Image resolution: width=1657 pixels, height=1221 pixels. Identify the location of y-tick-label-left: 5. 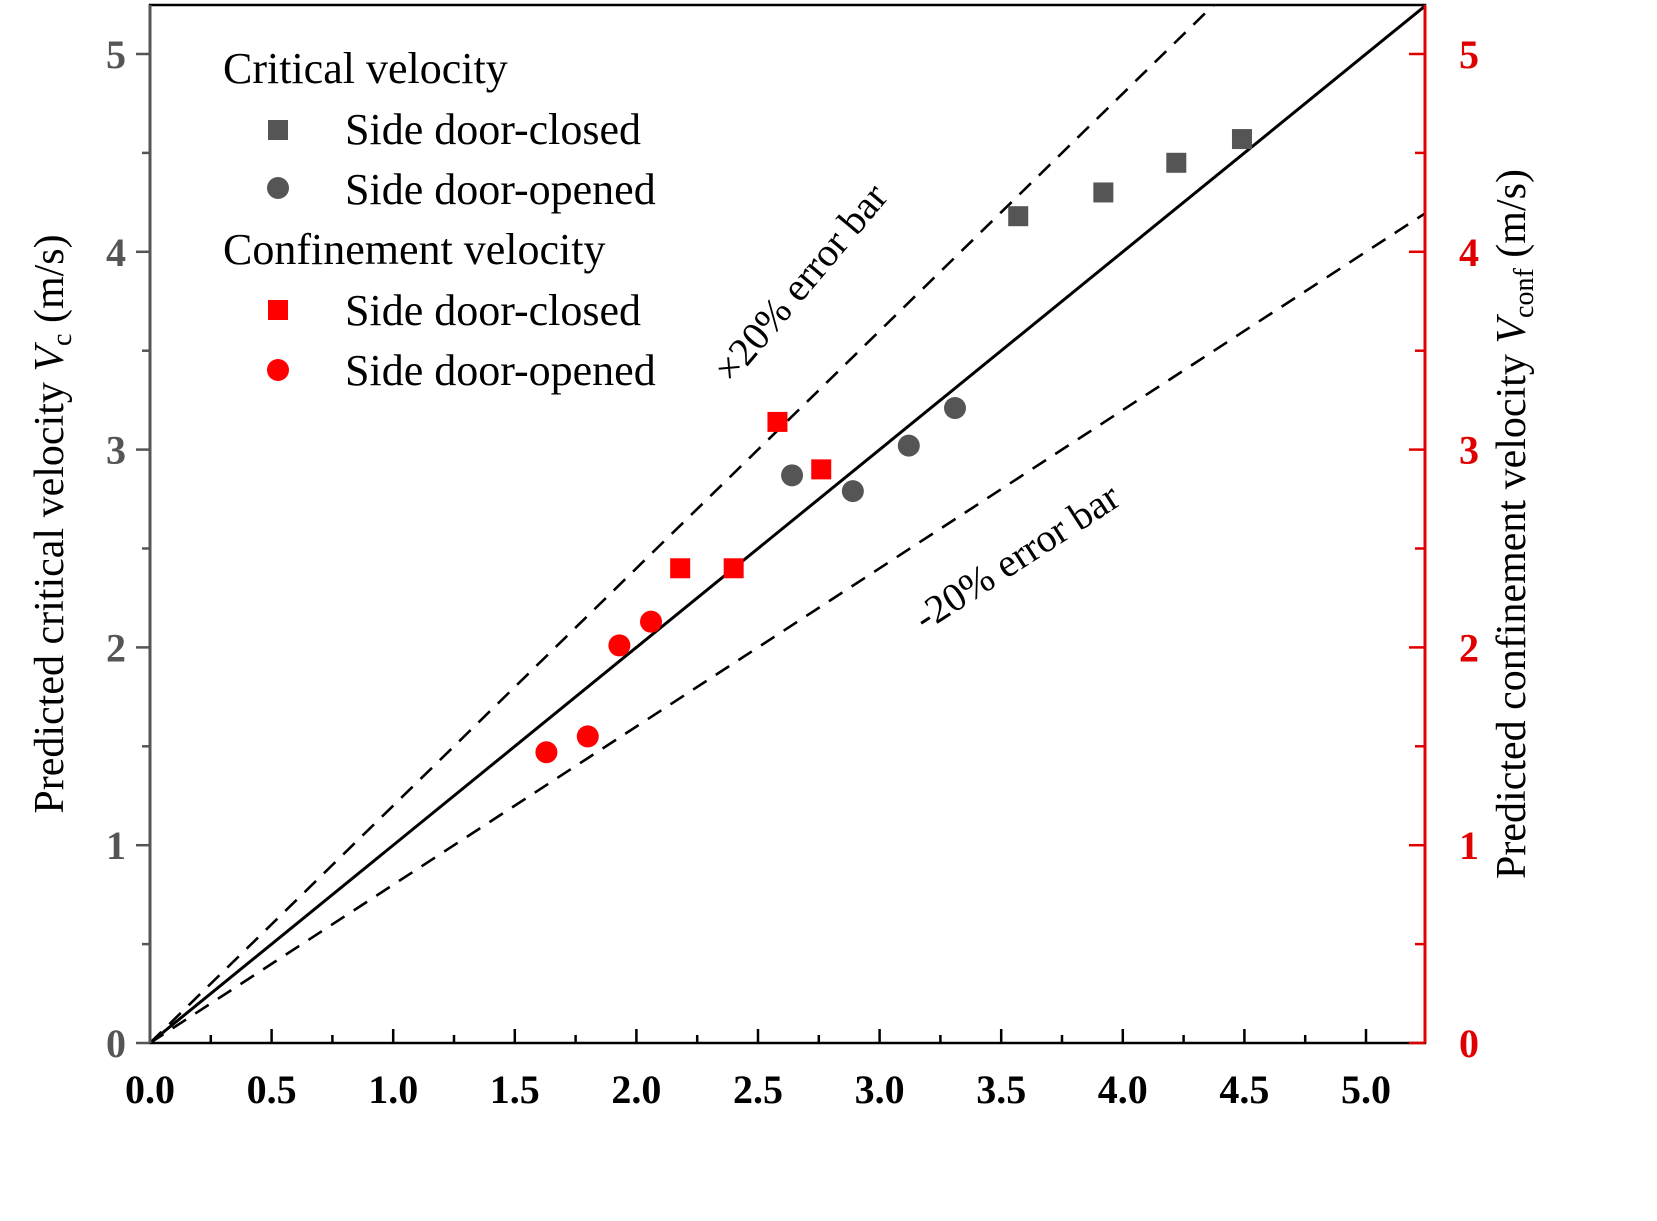
(116, 54).